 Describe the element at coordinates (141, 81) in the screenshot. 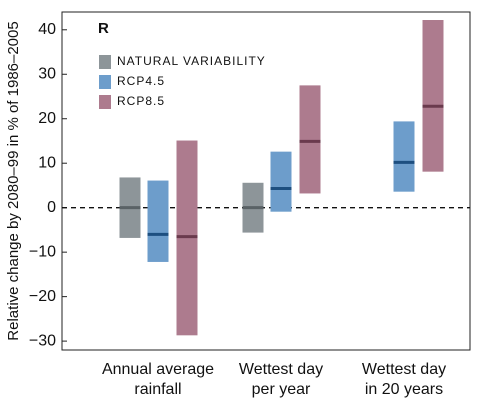

I see `legend-label: RCP4.5` at that location.